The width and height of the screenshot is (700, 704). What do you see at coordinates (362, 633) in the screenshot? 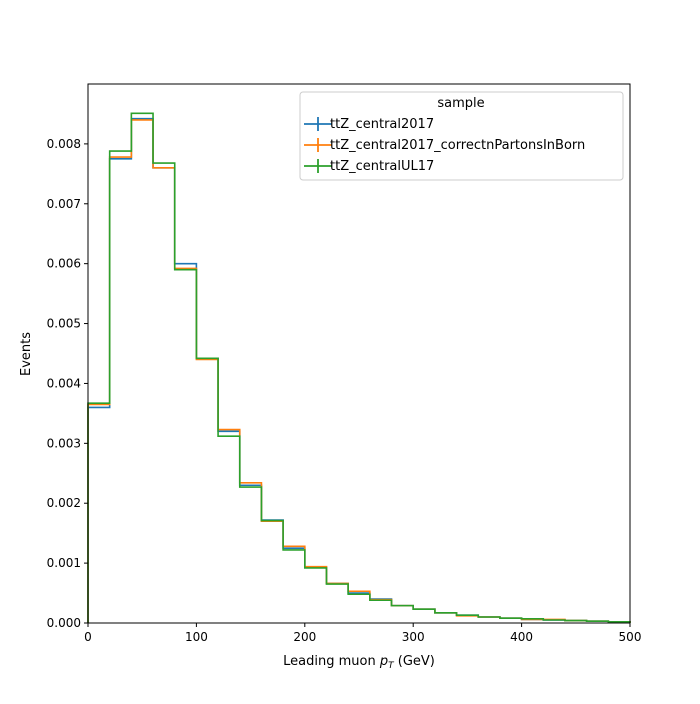
I see `x-axis-ticks: 0 100 200 300 400 500` at bounding box center [362, 633].